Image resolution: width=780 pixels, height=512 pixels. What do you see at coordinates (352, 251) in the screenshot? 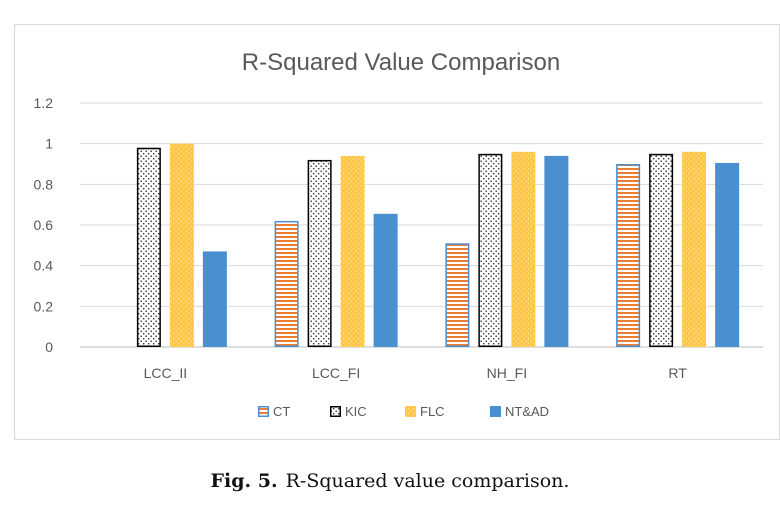
I see `bar-flc-lcc-fi` at bounding box center [352, 251].